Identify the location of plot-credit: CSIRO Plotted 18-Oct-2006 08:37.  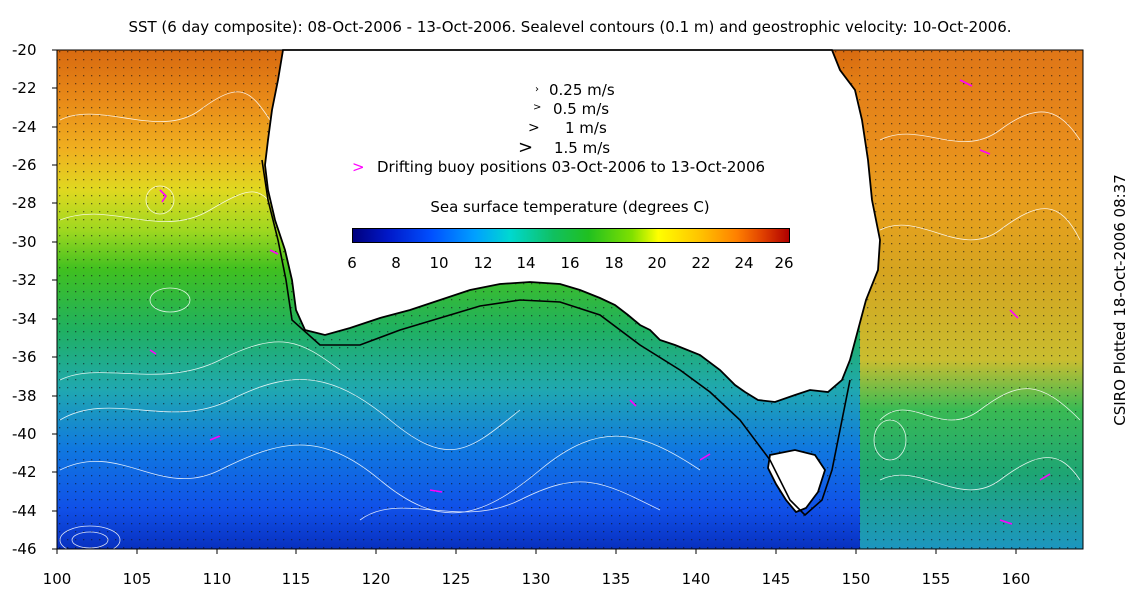
(1120, 300).